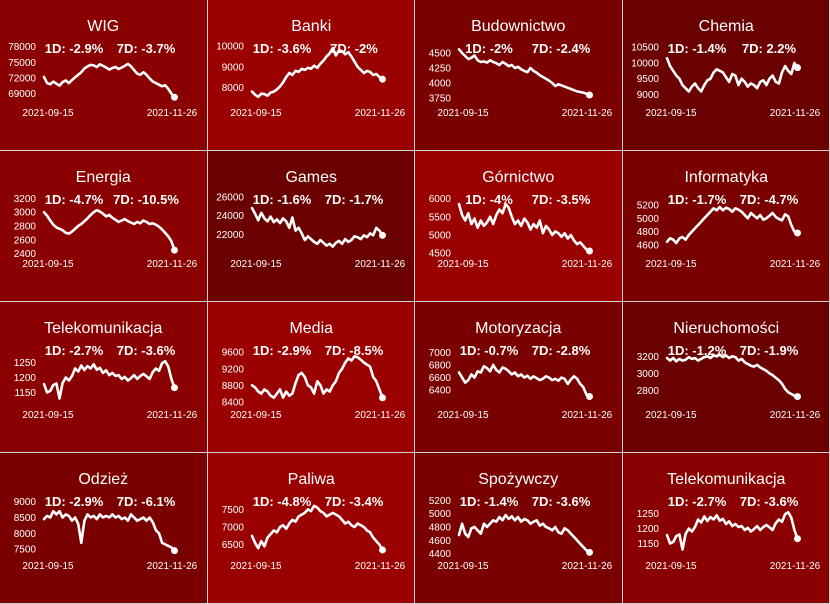  I want to click on change-1d-label: 1D: -2%, so click(489, 48).